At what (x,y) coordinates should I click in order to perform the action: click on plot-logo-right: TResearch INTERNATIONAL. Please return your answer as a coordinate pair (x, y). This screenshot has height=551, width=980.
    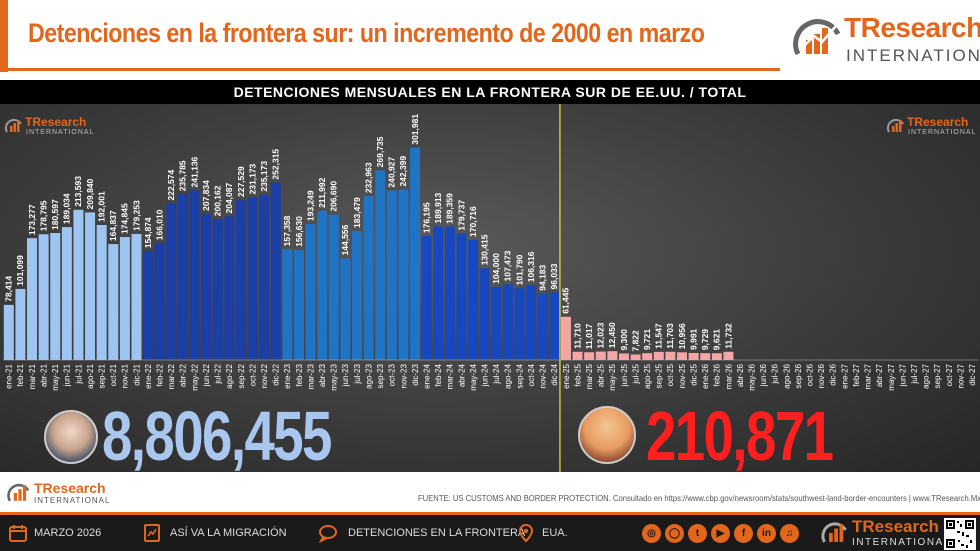
    Looking at the image, I should click on (931, 127).